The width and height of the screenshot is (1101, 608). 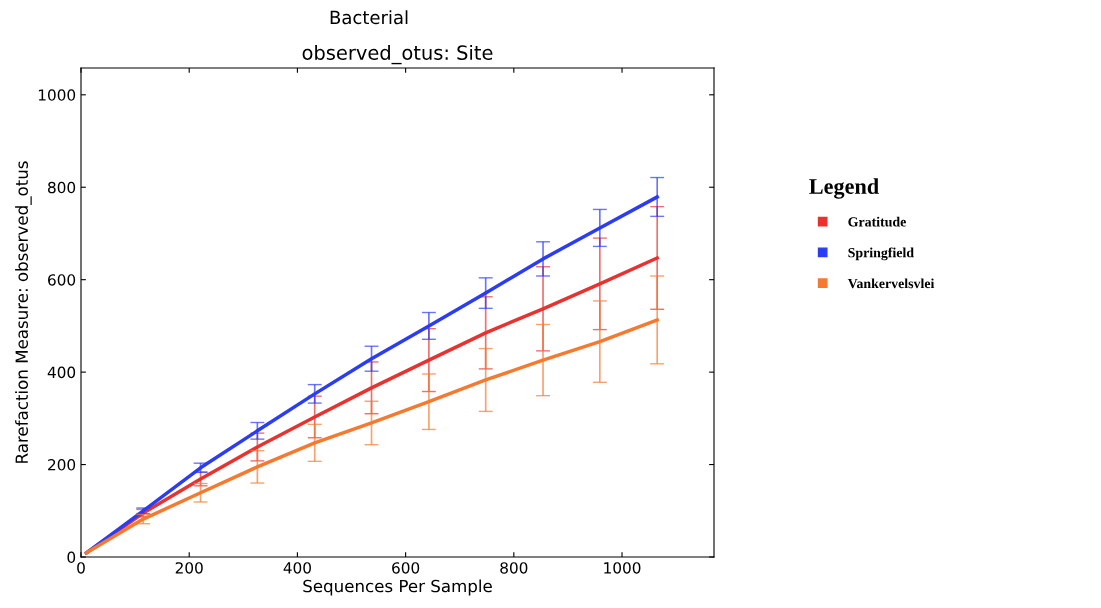 I want to click on x-axis-title: Sequences Per Sample, so click(x=397, y=587).